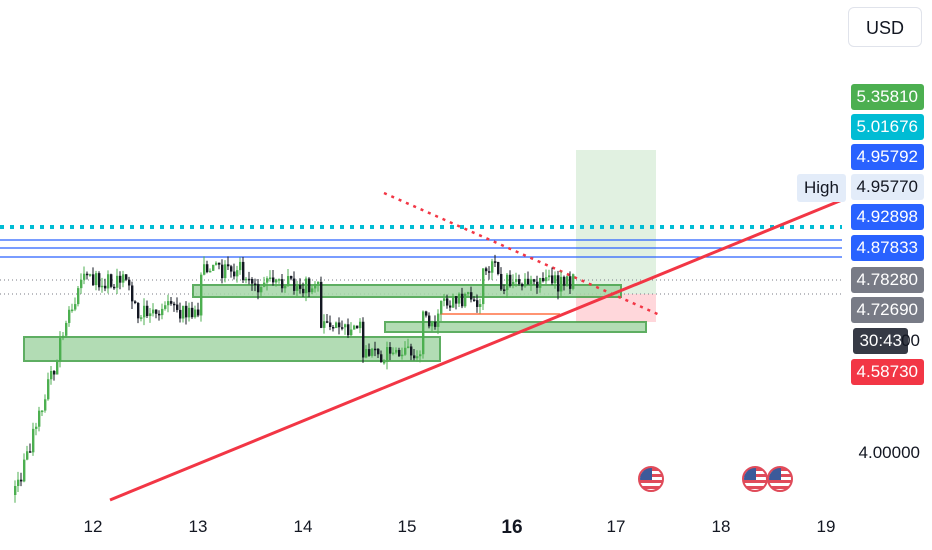 This screenshot has height=550, width=932. Describe the element at coordinates (198, 526) in the screenshot. I see `x-tick-13: 13` at that location.